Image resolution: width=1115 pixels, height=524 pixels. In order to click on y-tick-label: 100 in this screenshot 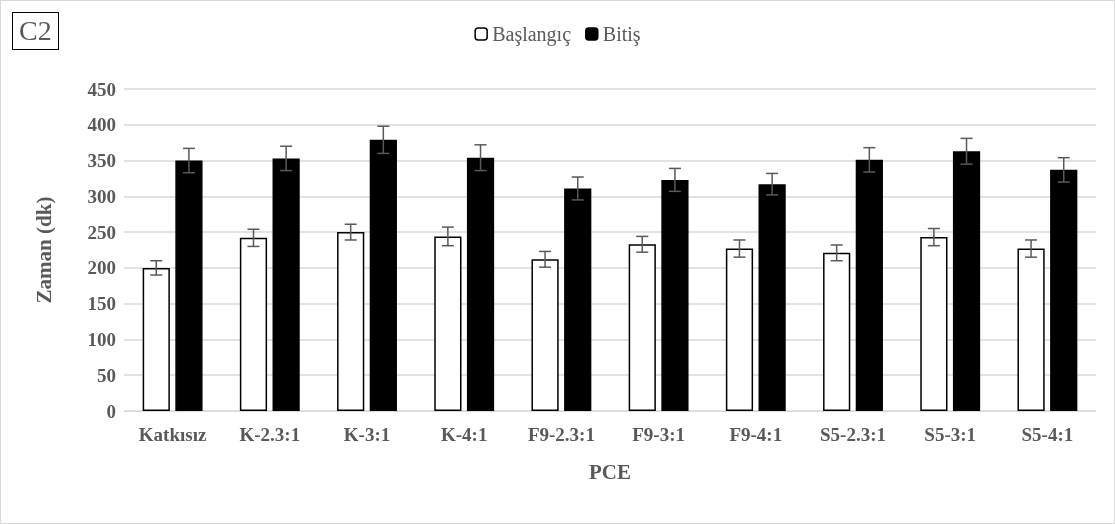, I will do `click(101, 339)`.